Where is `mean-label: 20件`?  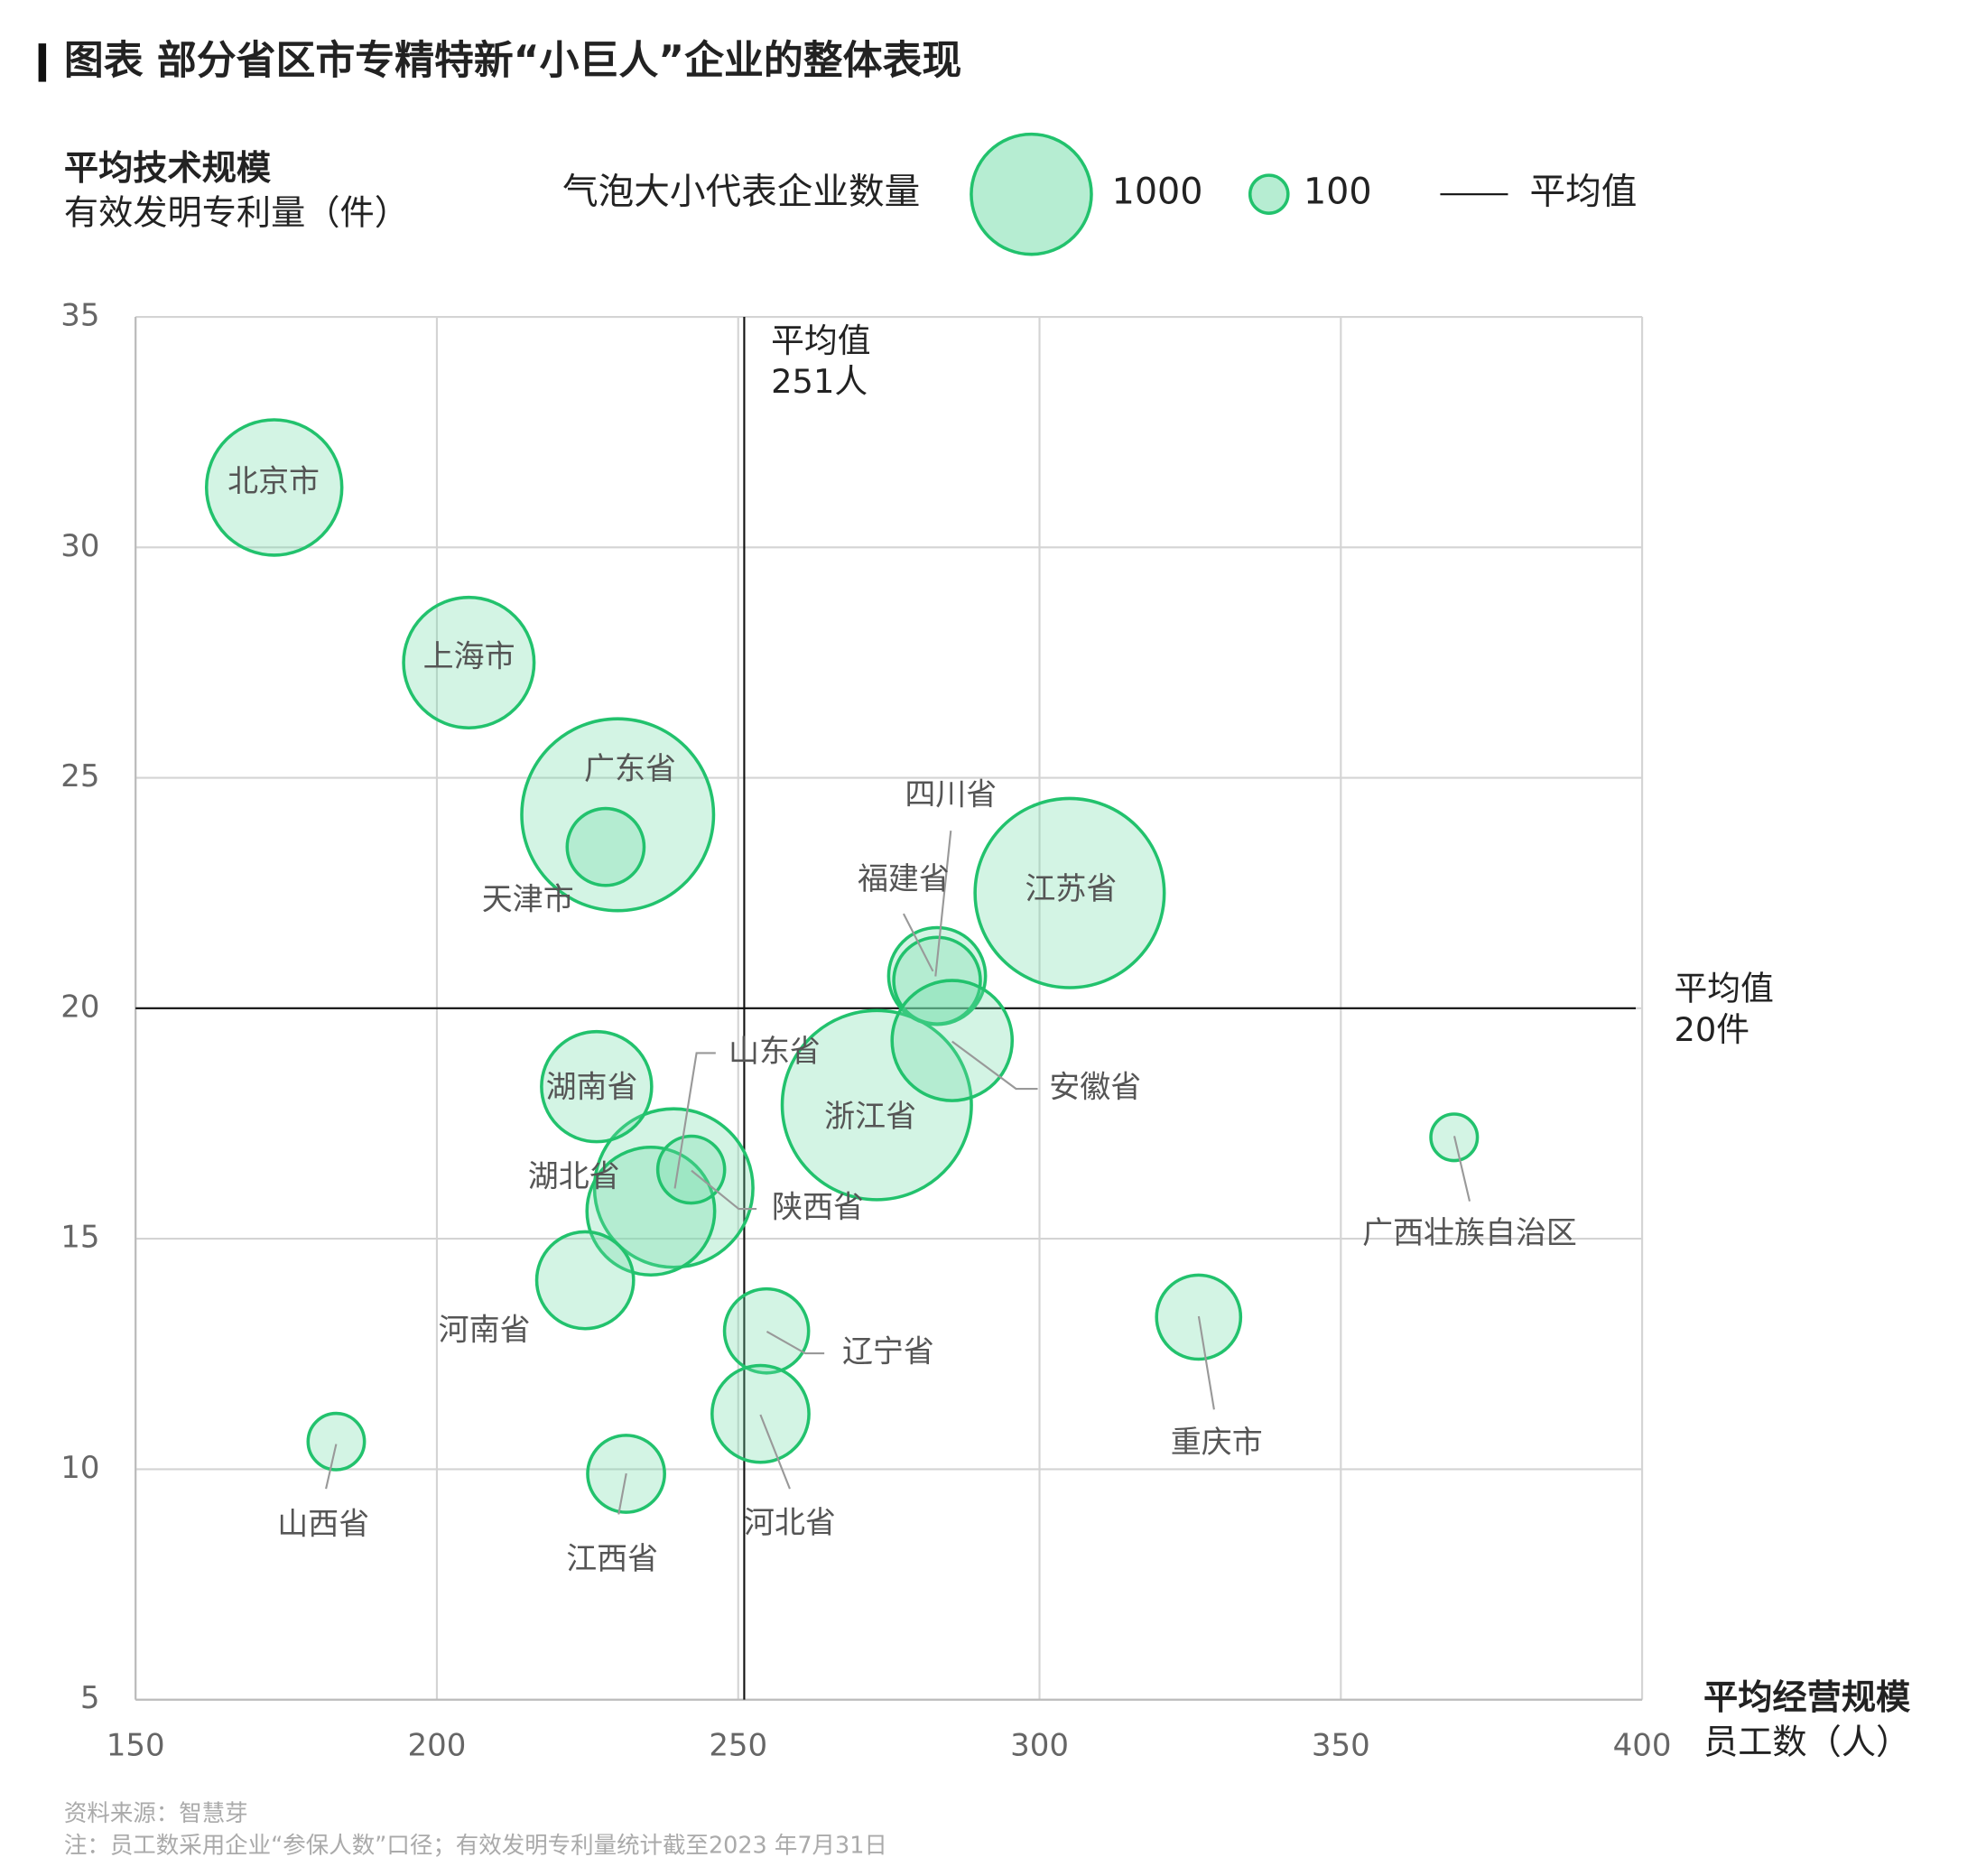 mean-label: 20件 is located at coordinates (1711, 1030).